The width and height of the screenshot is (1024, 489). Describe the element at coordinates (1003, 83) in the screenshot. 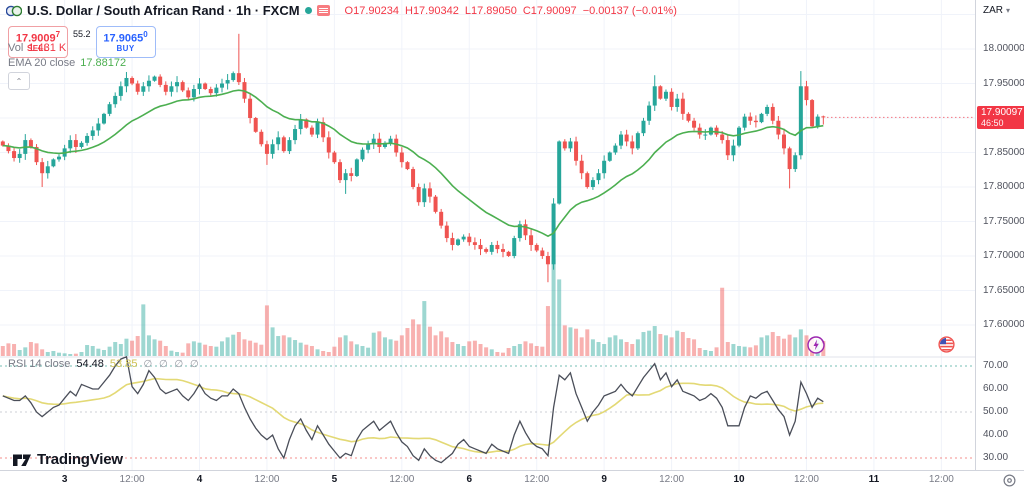

I see `price-axis-label: 17.95000` at that location.